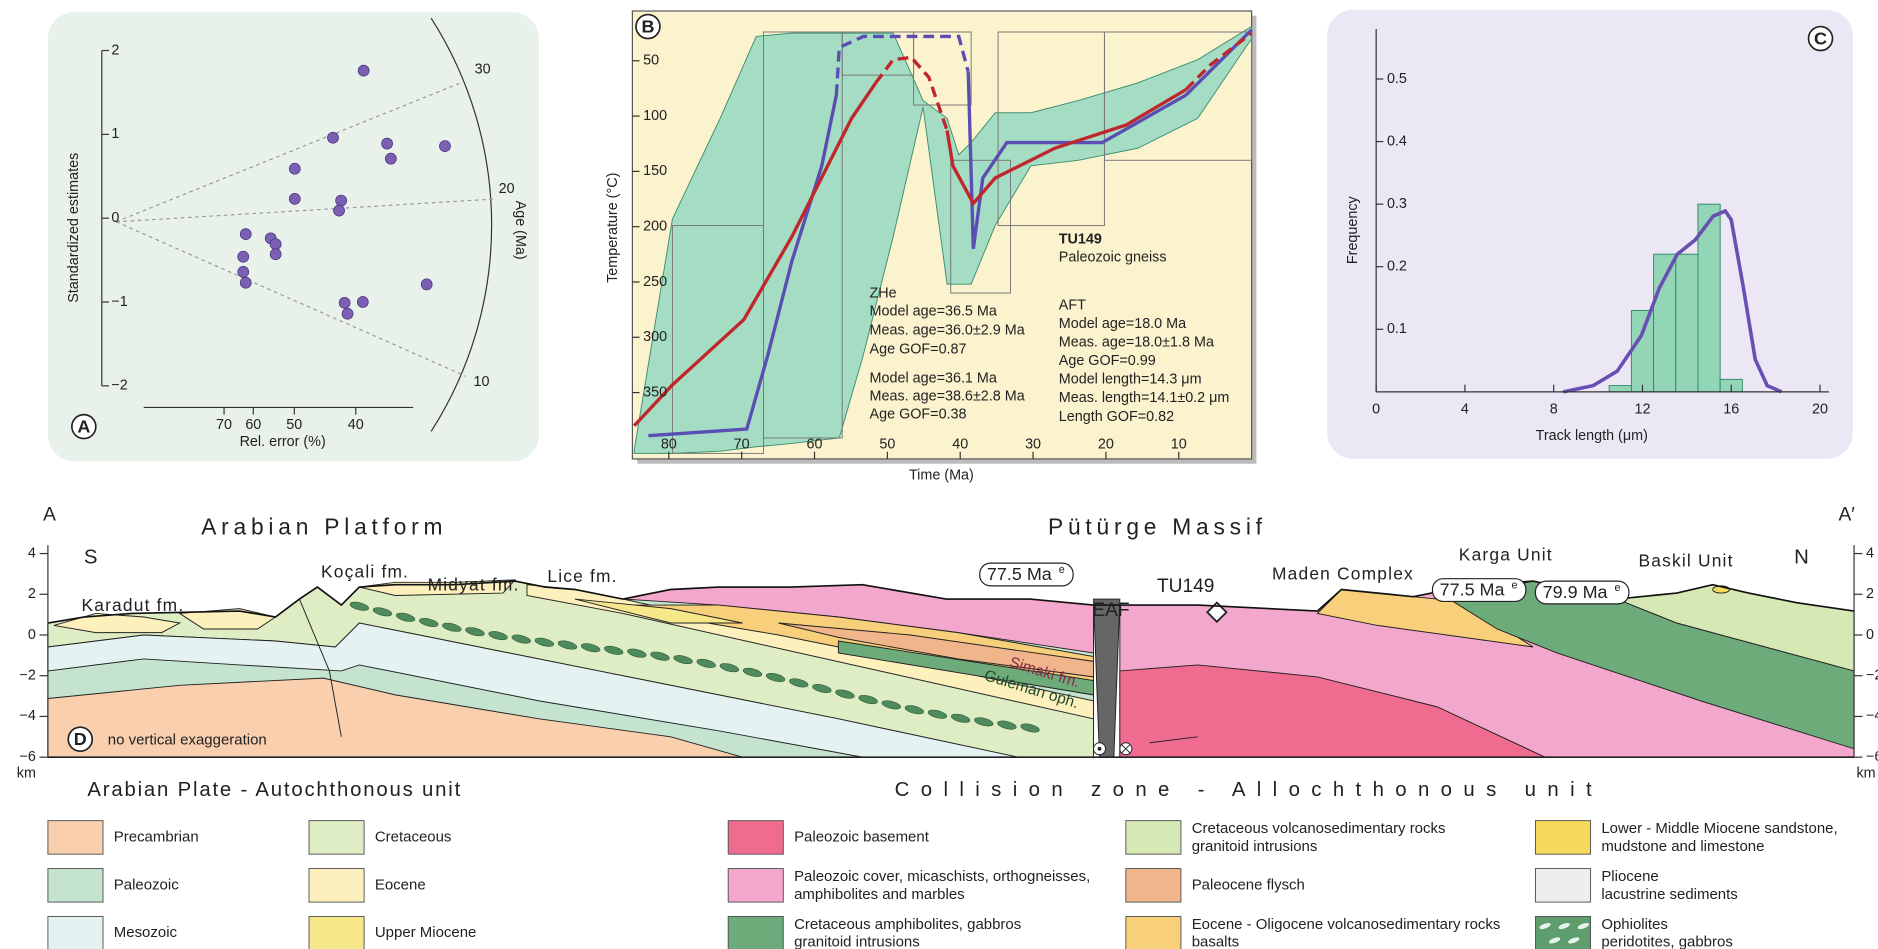 This screenshot has height=949, width=1878. What do you see at coordinates (324, 526) in the screenshot?
I see `label: Arabian Platform` at bounding box center [324, 526].